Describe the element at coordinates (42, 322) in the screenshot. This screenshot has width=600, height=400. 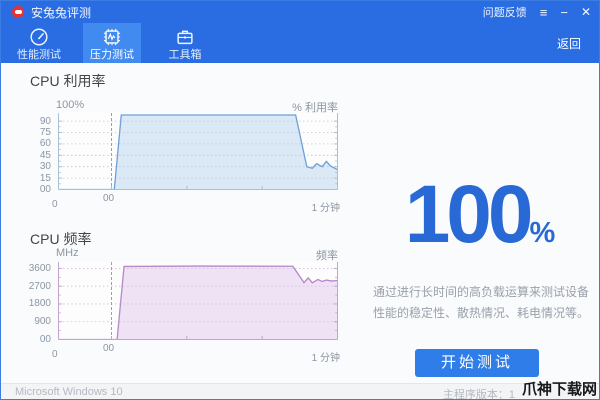
I see `y-tick-label: 900` at that location.